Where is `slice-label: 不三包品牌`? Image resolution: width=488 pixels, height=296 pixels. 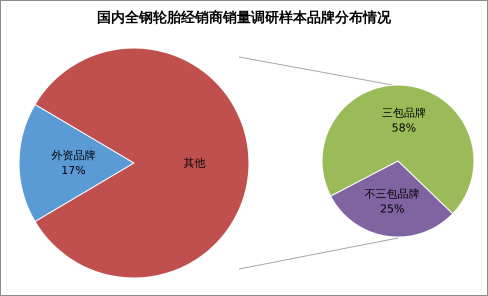
slice-label: 不三包品牌 is located at coordinates (392, 194).